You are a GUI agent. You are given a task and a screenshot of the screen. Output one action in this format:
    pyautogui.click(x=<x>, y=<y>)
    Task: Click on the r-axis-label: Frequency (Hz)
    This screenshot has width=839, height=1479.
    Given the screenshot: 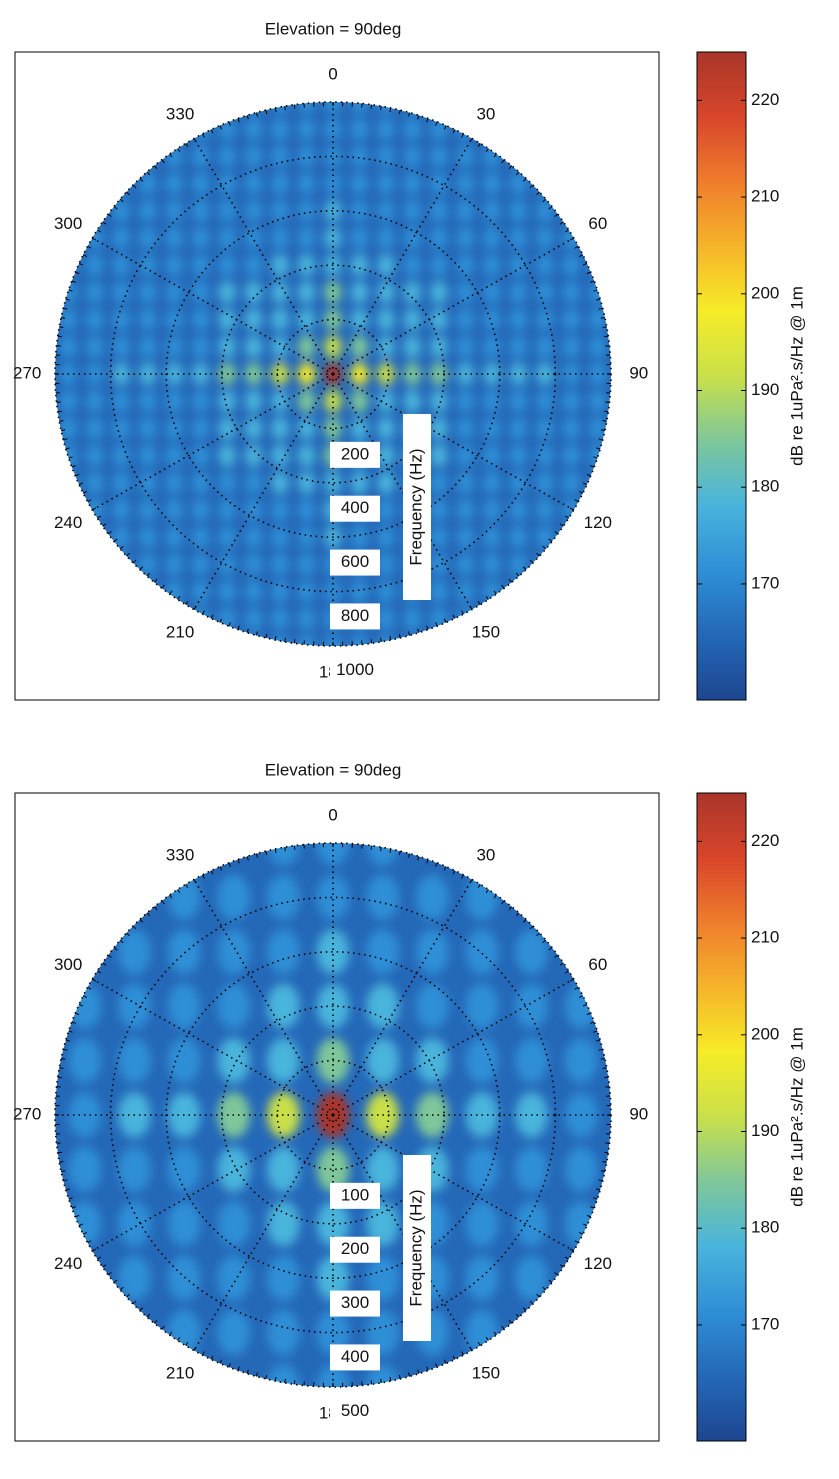 What is the action you would take?
    pyautogui.click(x=415, y=506)
    